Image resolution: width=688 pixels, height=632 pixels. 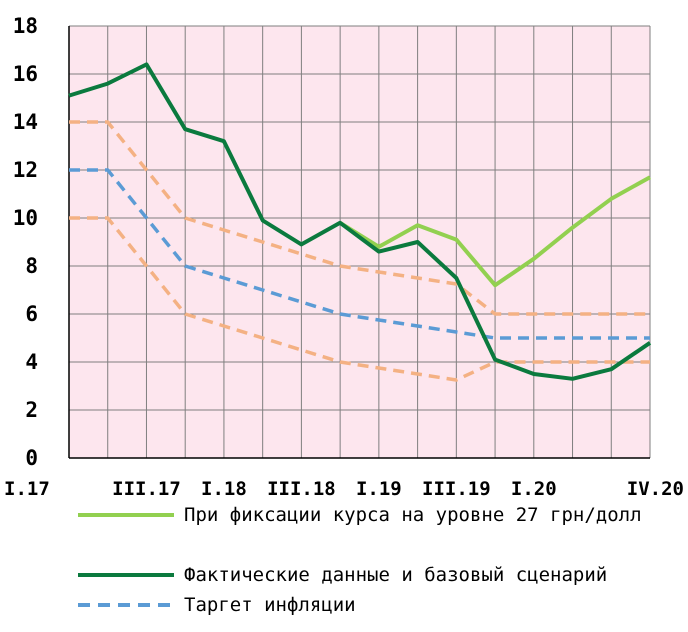 What do you see at coordinates (456, 489) in the screenshot?
I see `x-tick-label: III.19` at bounding box center [456, 489].